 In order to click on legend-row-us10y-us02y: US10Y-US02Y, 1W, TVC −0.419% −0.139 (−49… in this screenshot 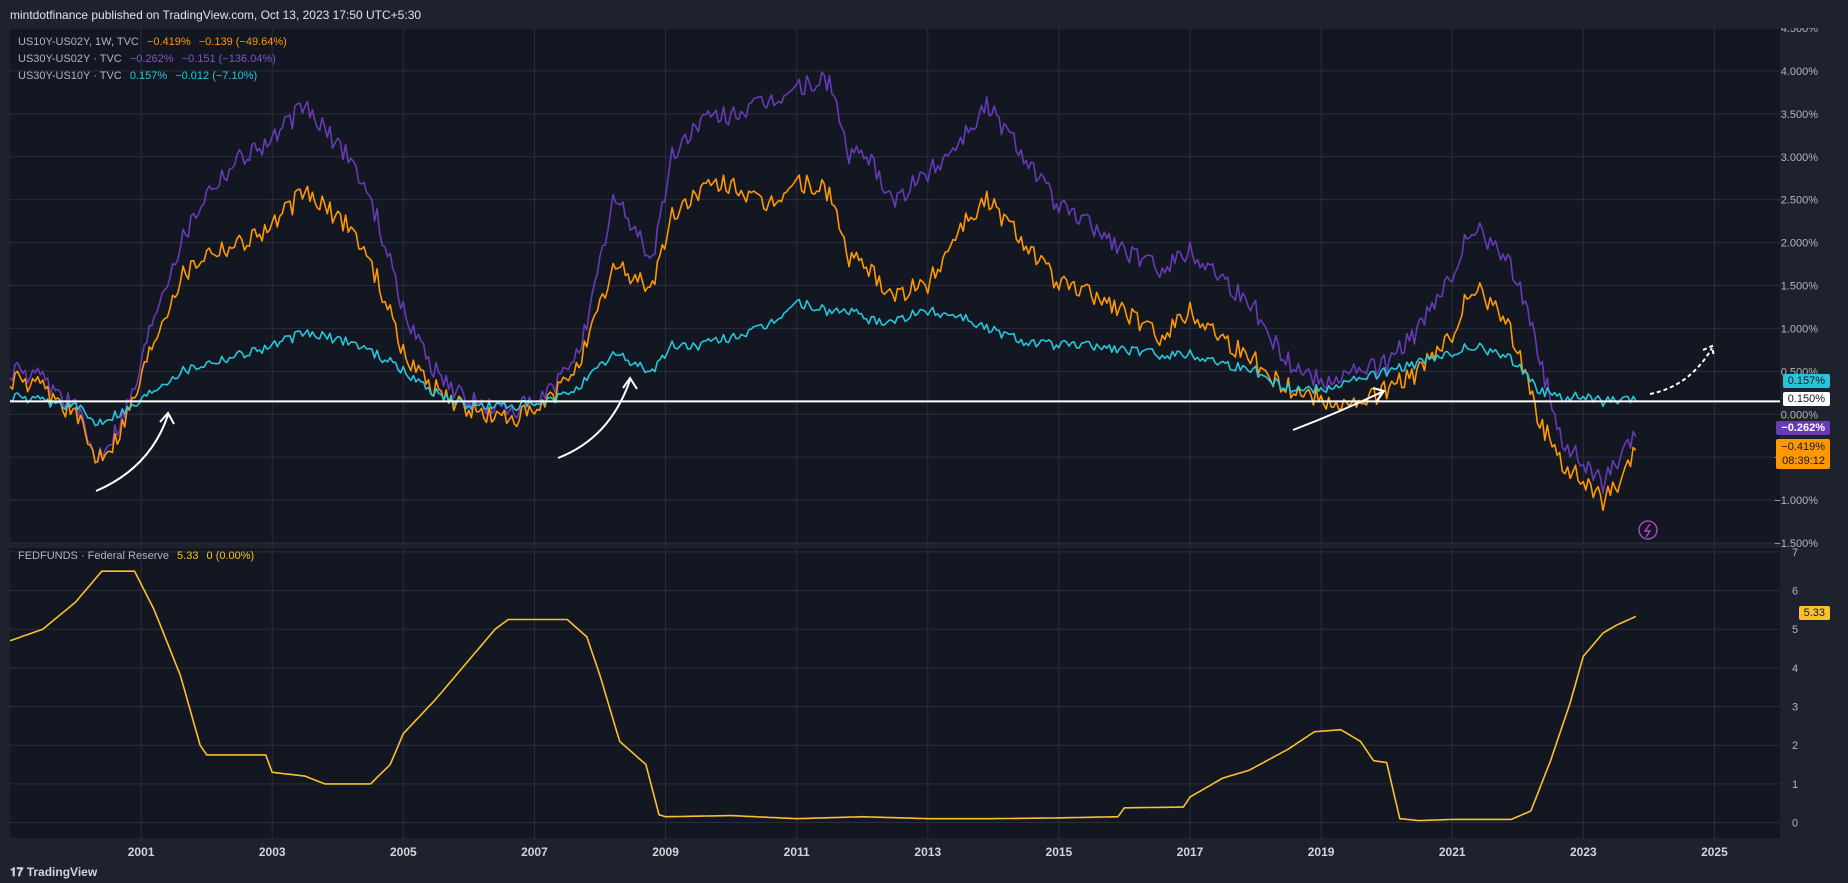, I will do `click(155, 42)`.